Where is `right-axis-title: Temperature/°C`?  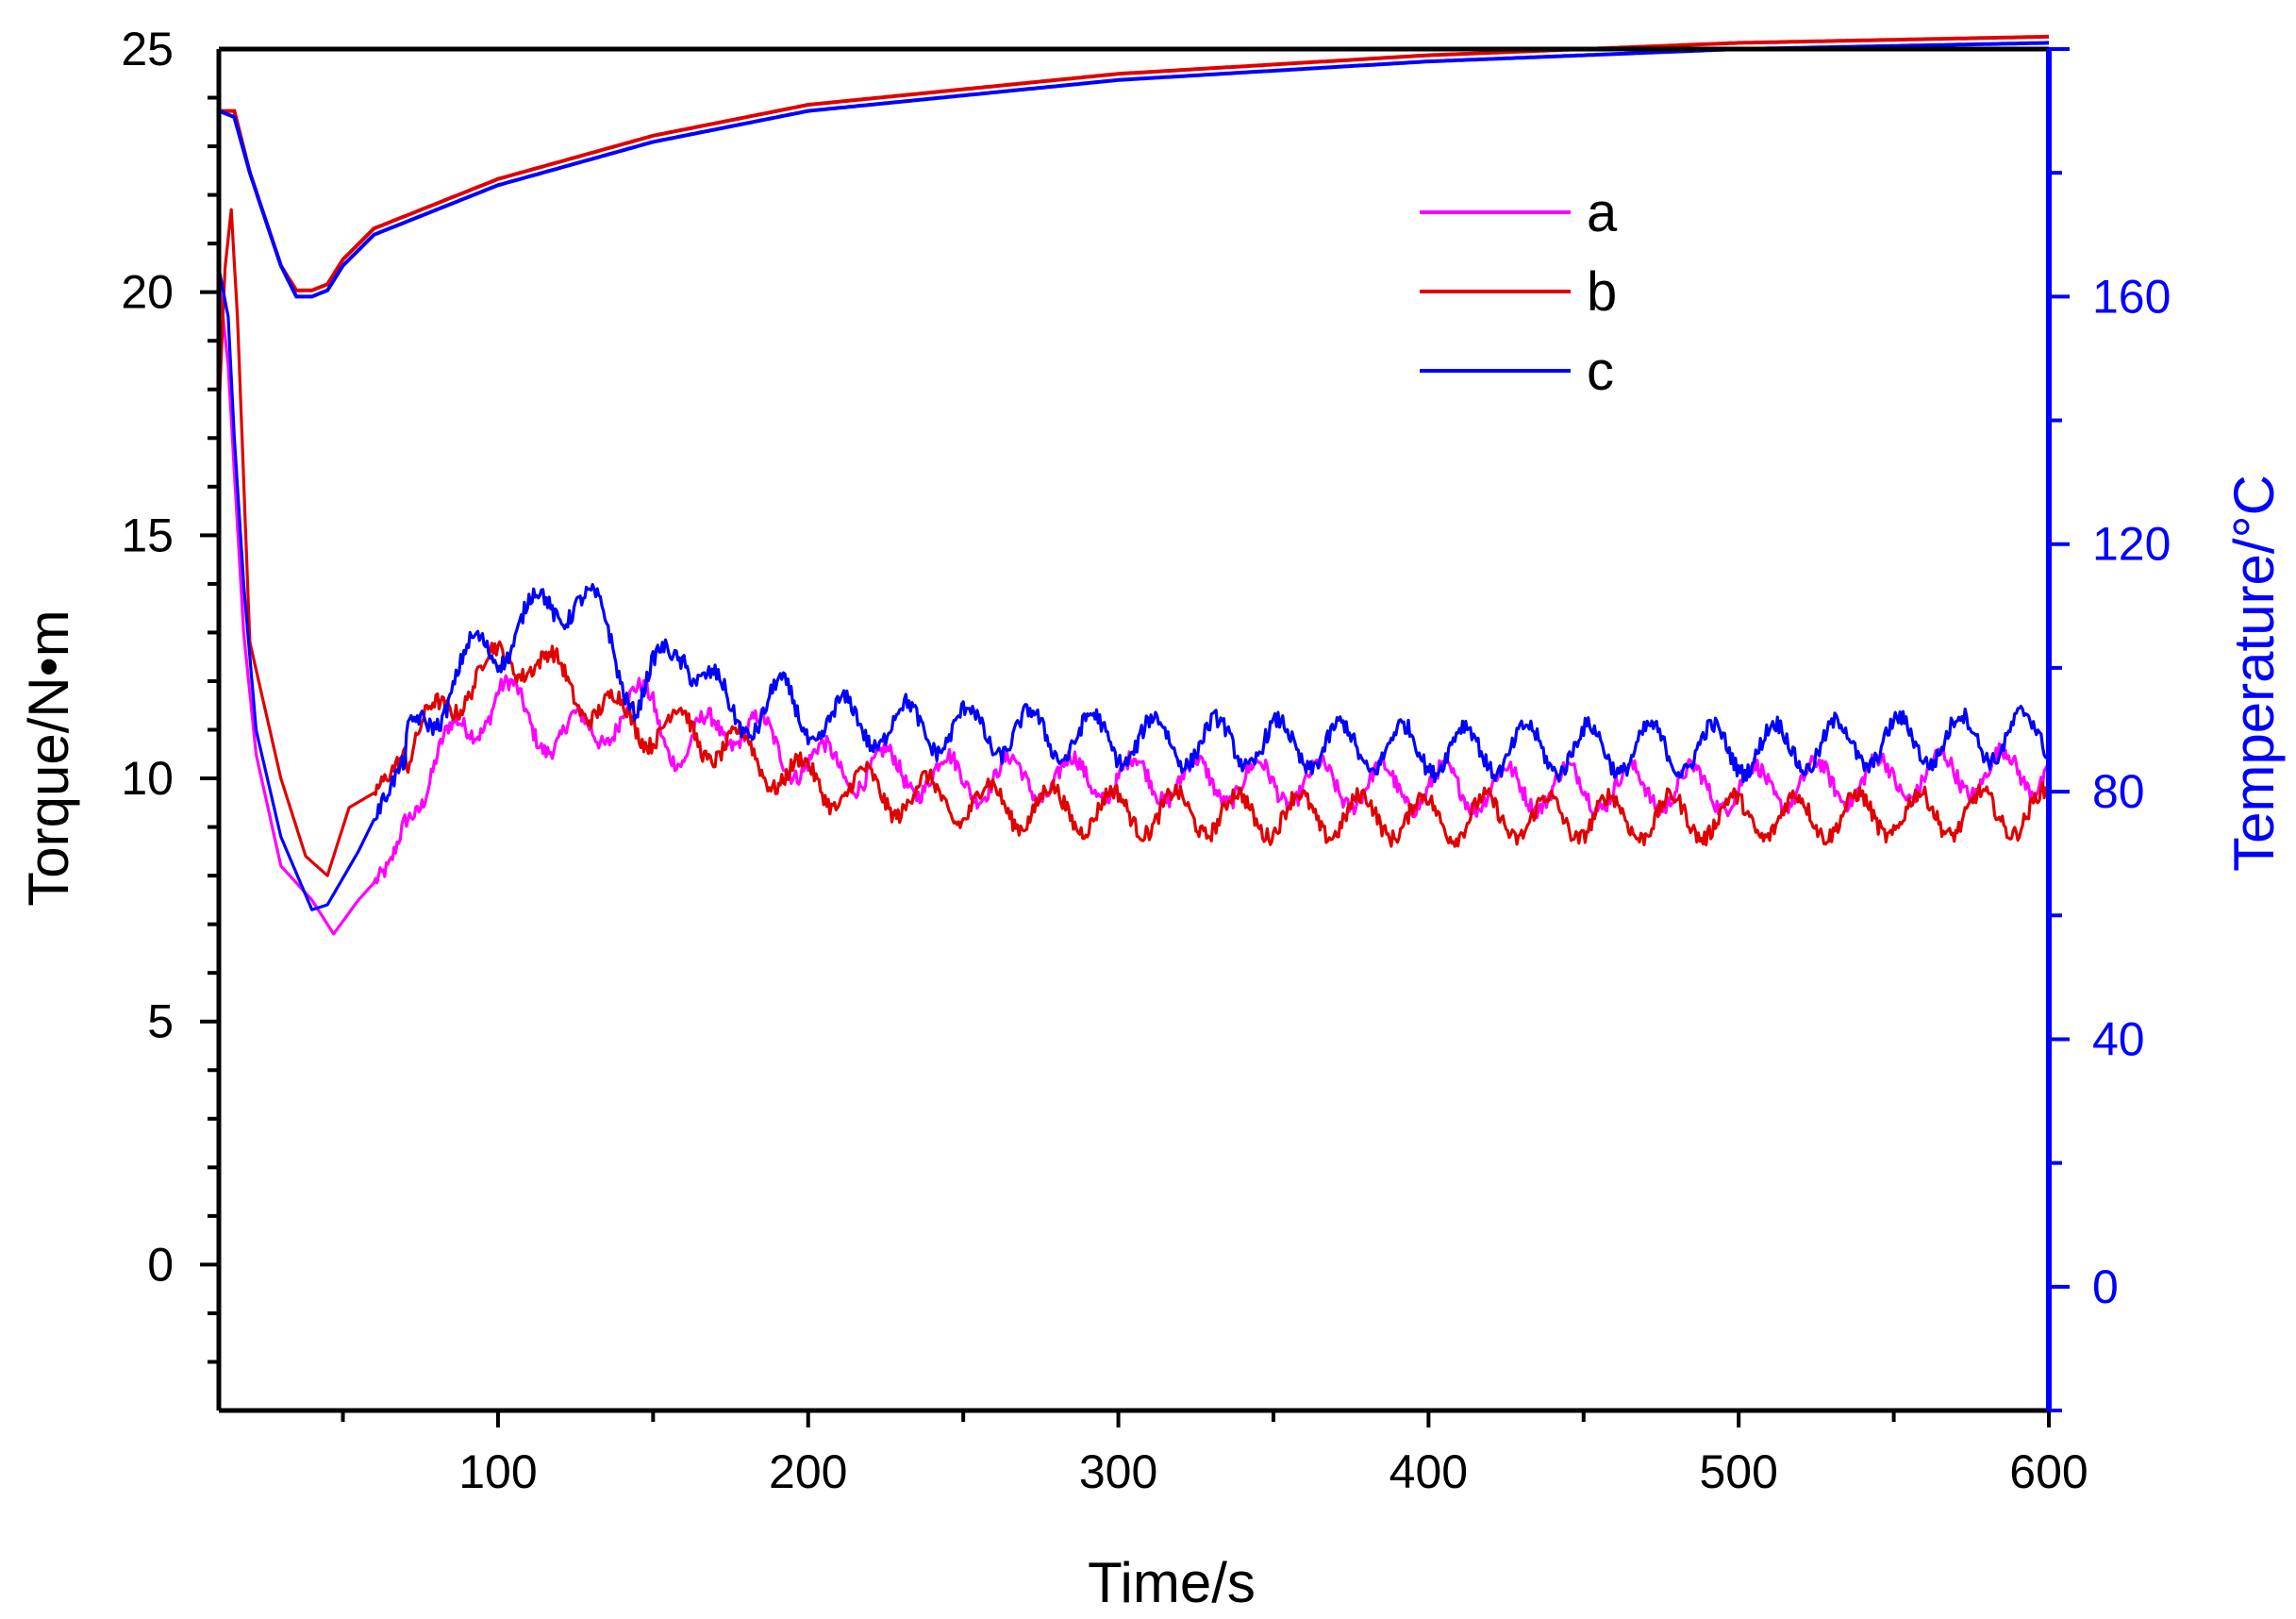
right-axis-title: Temperature/°C is located at coordinates (2254, 673).